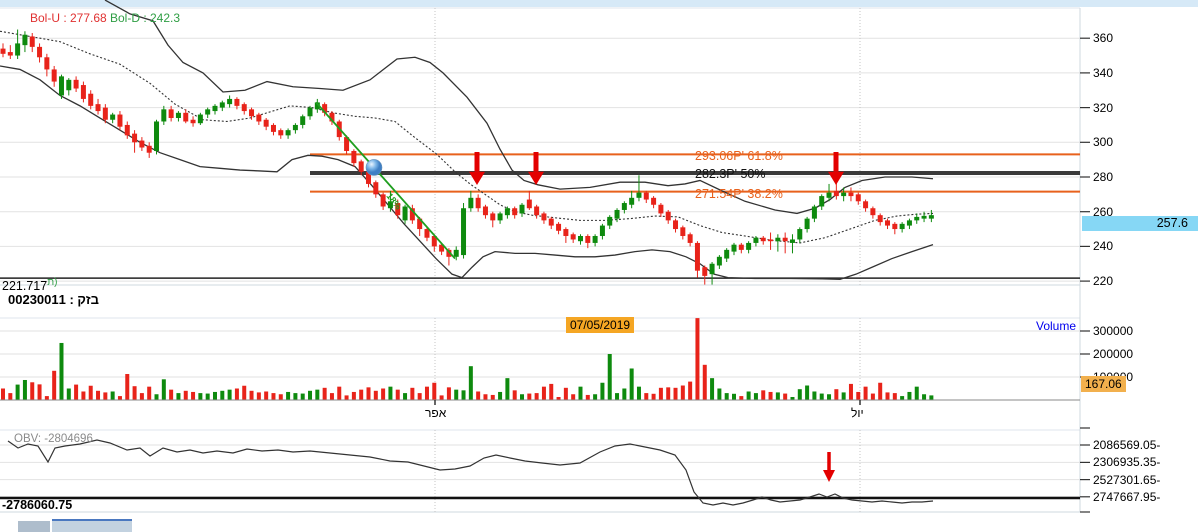 This screenshot has width=1198, height=532. I want to click on trend-line, so click(385, 180).